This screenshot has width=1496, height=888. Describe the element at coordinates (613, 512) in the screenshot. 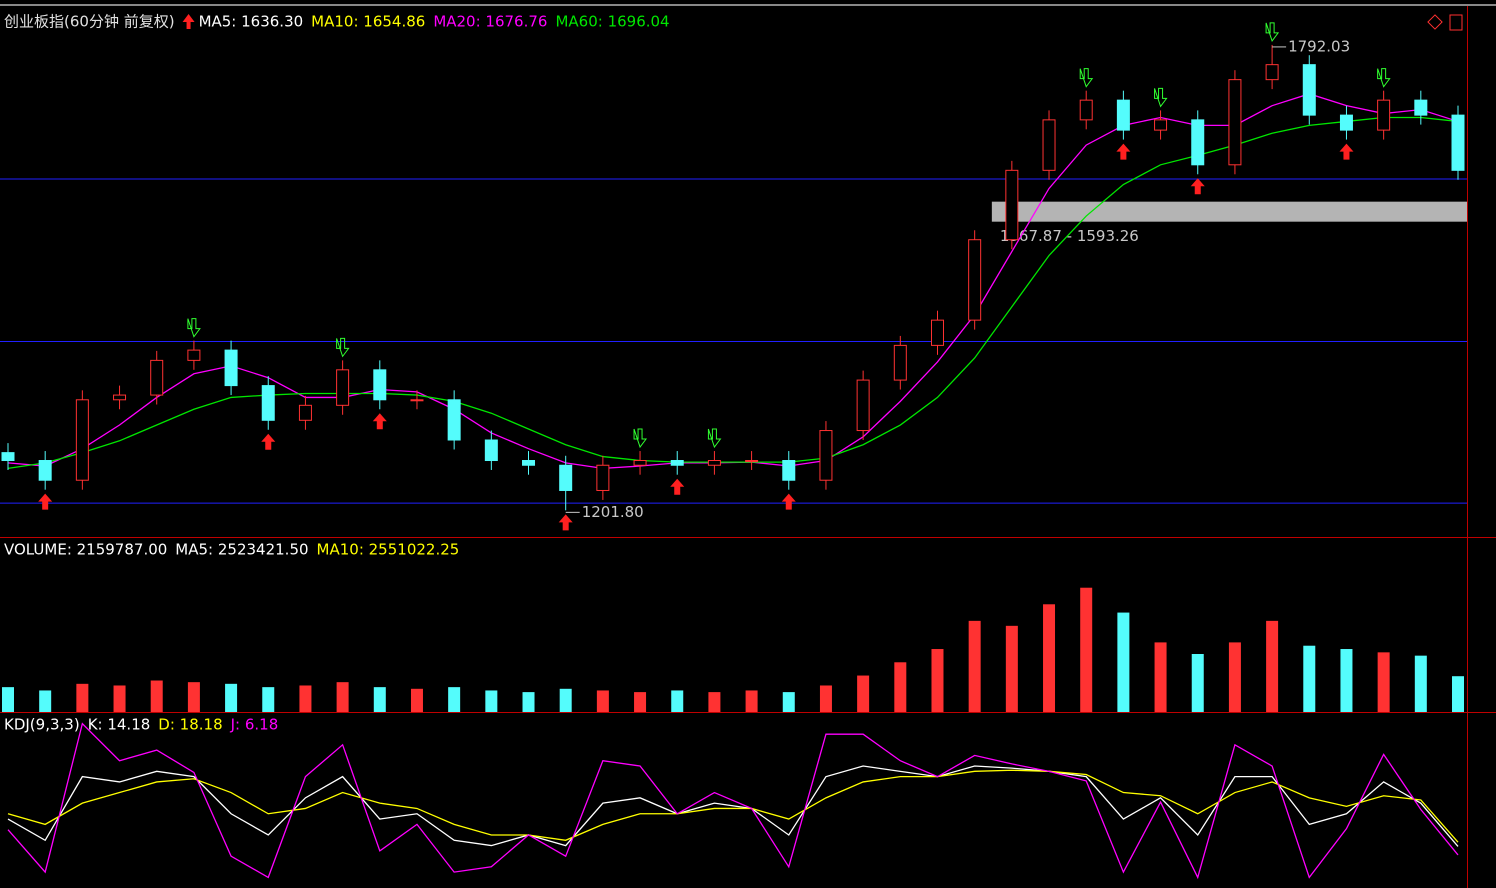

I see `annotation-label: 1201.80` at that location.